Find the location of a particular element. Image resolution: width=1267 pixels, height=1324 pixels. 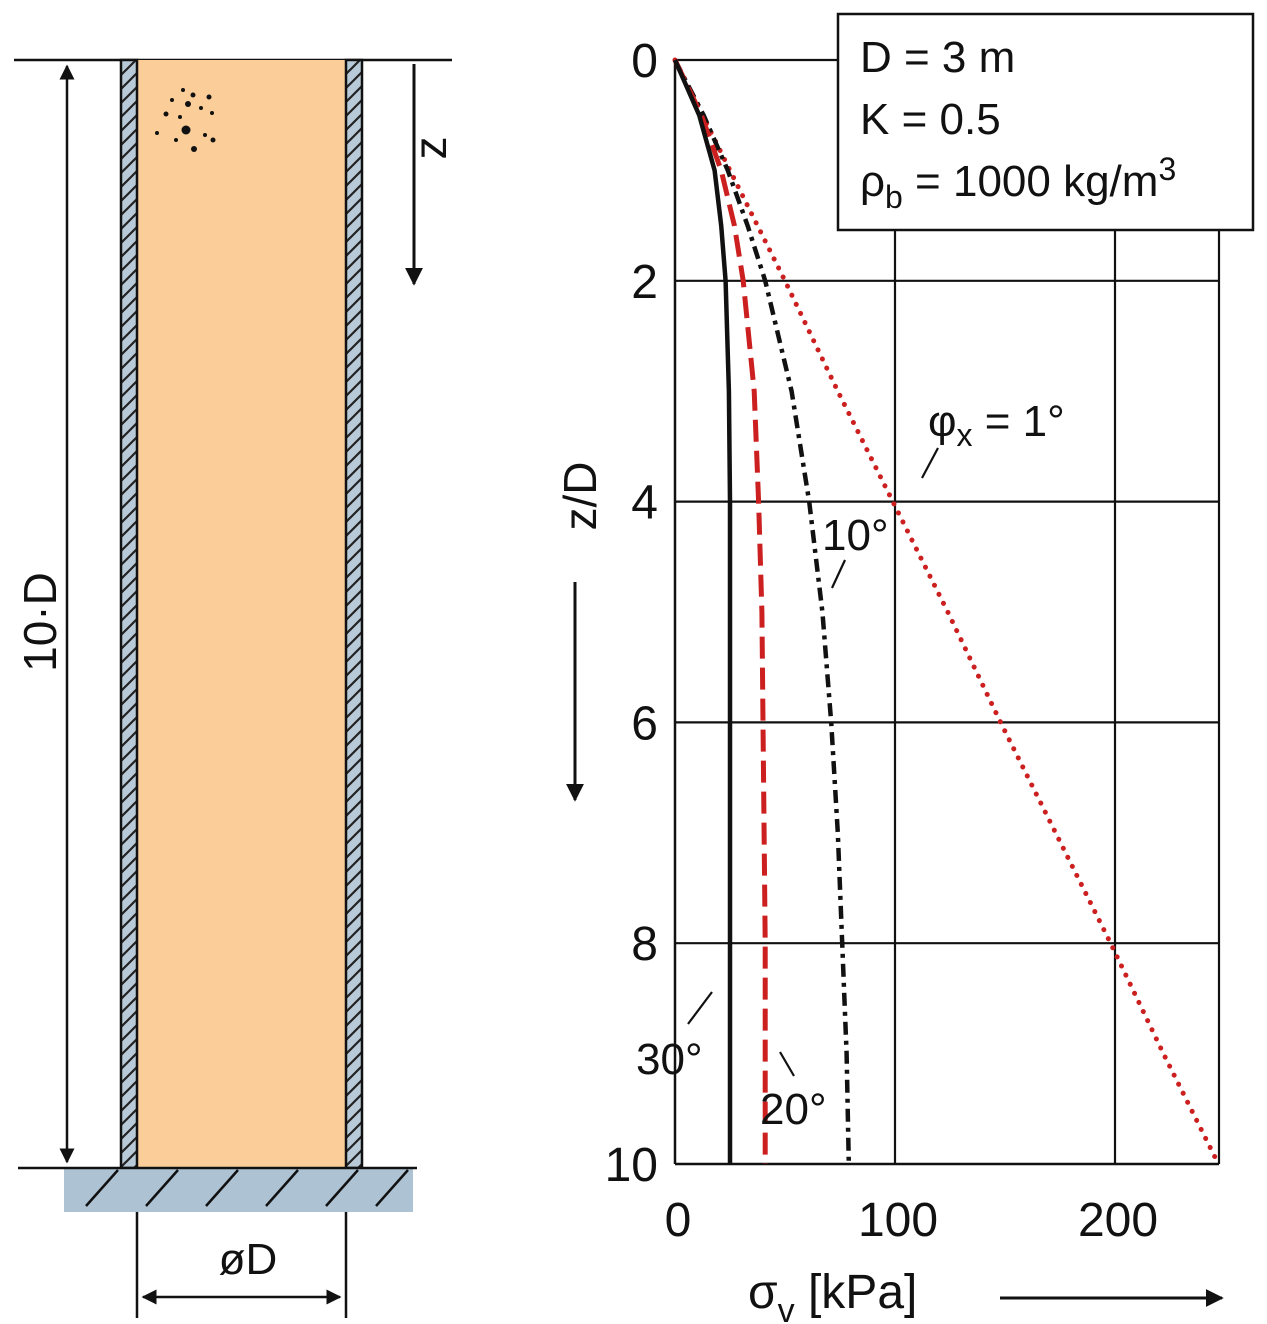

height-dimension-label: 10·D is located at coordinates (40, 622).